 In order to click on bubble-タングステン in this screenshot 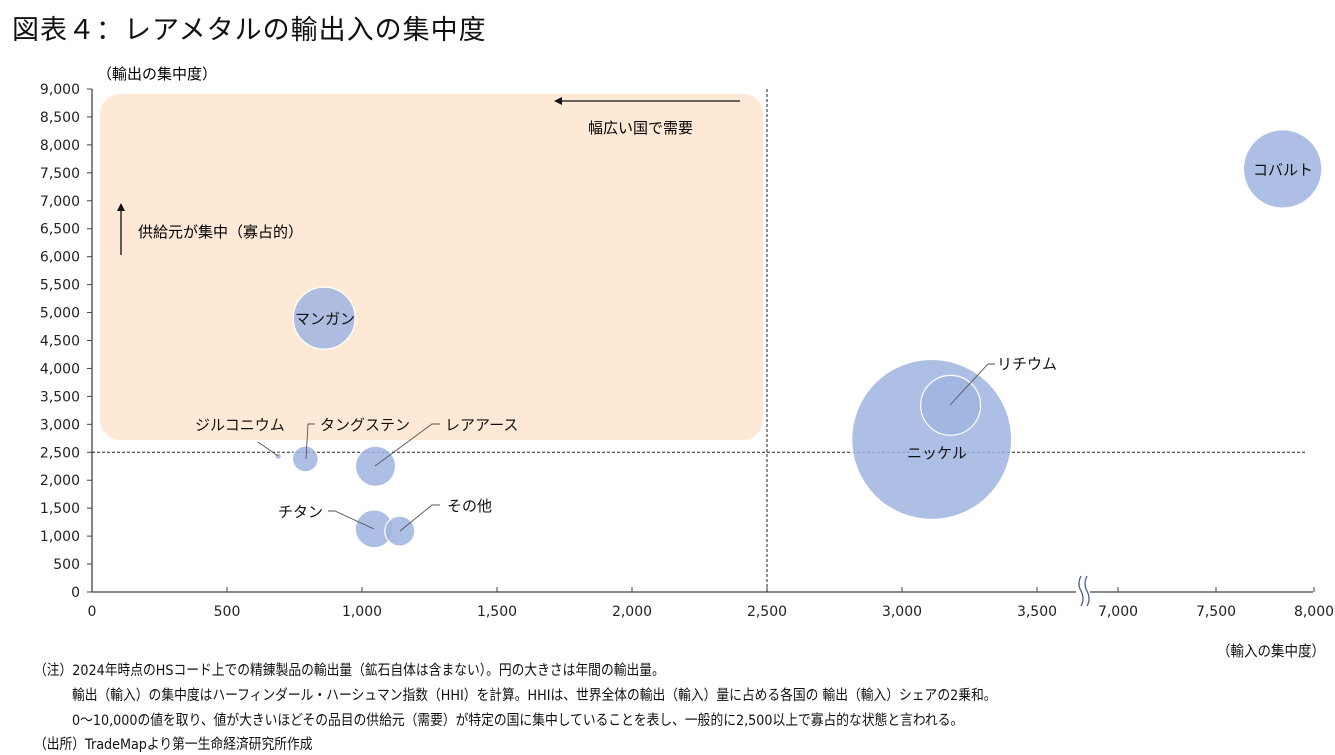, I will do `click(305, 459)`.